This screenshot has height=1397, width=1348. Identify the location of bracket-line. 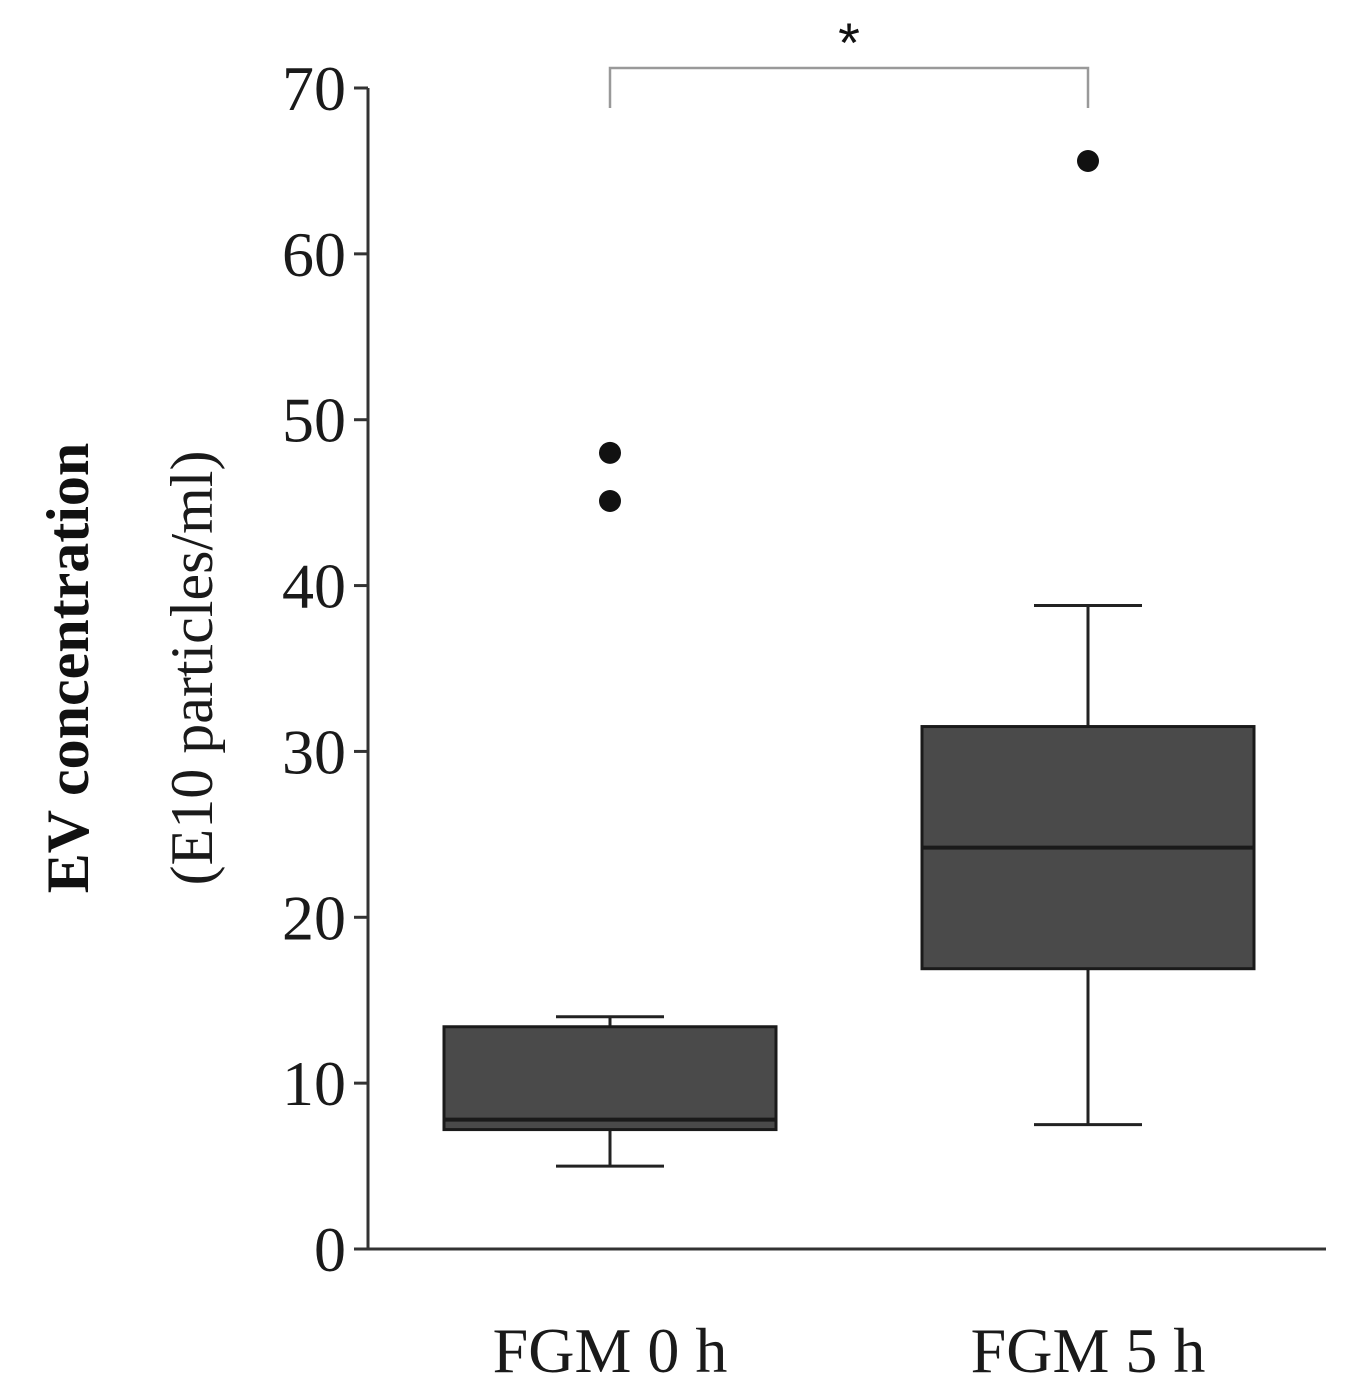
(849, 87).